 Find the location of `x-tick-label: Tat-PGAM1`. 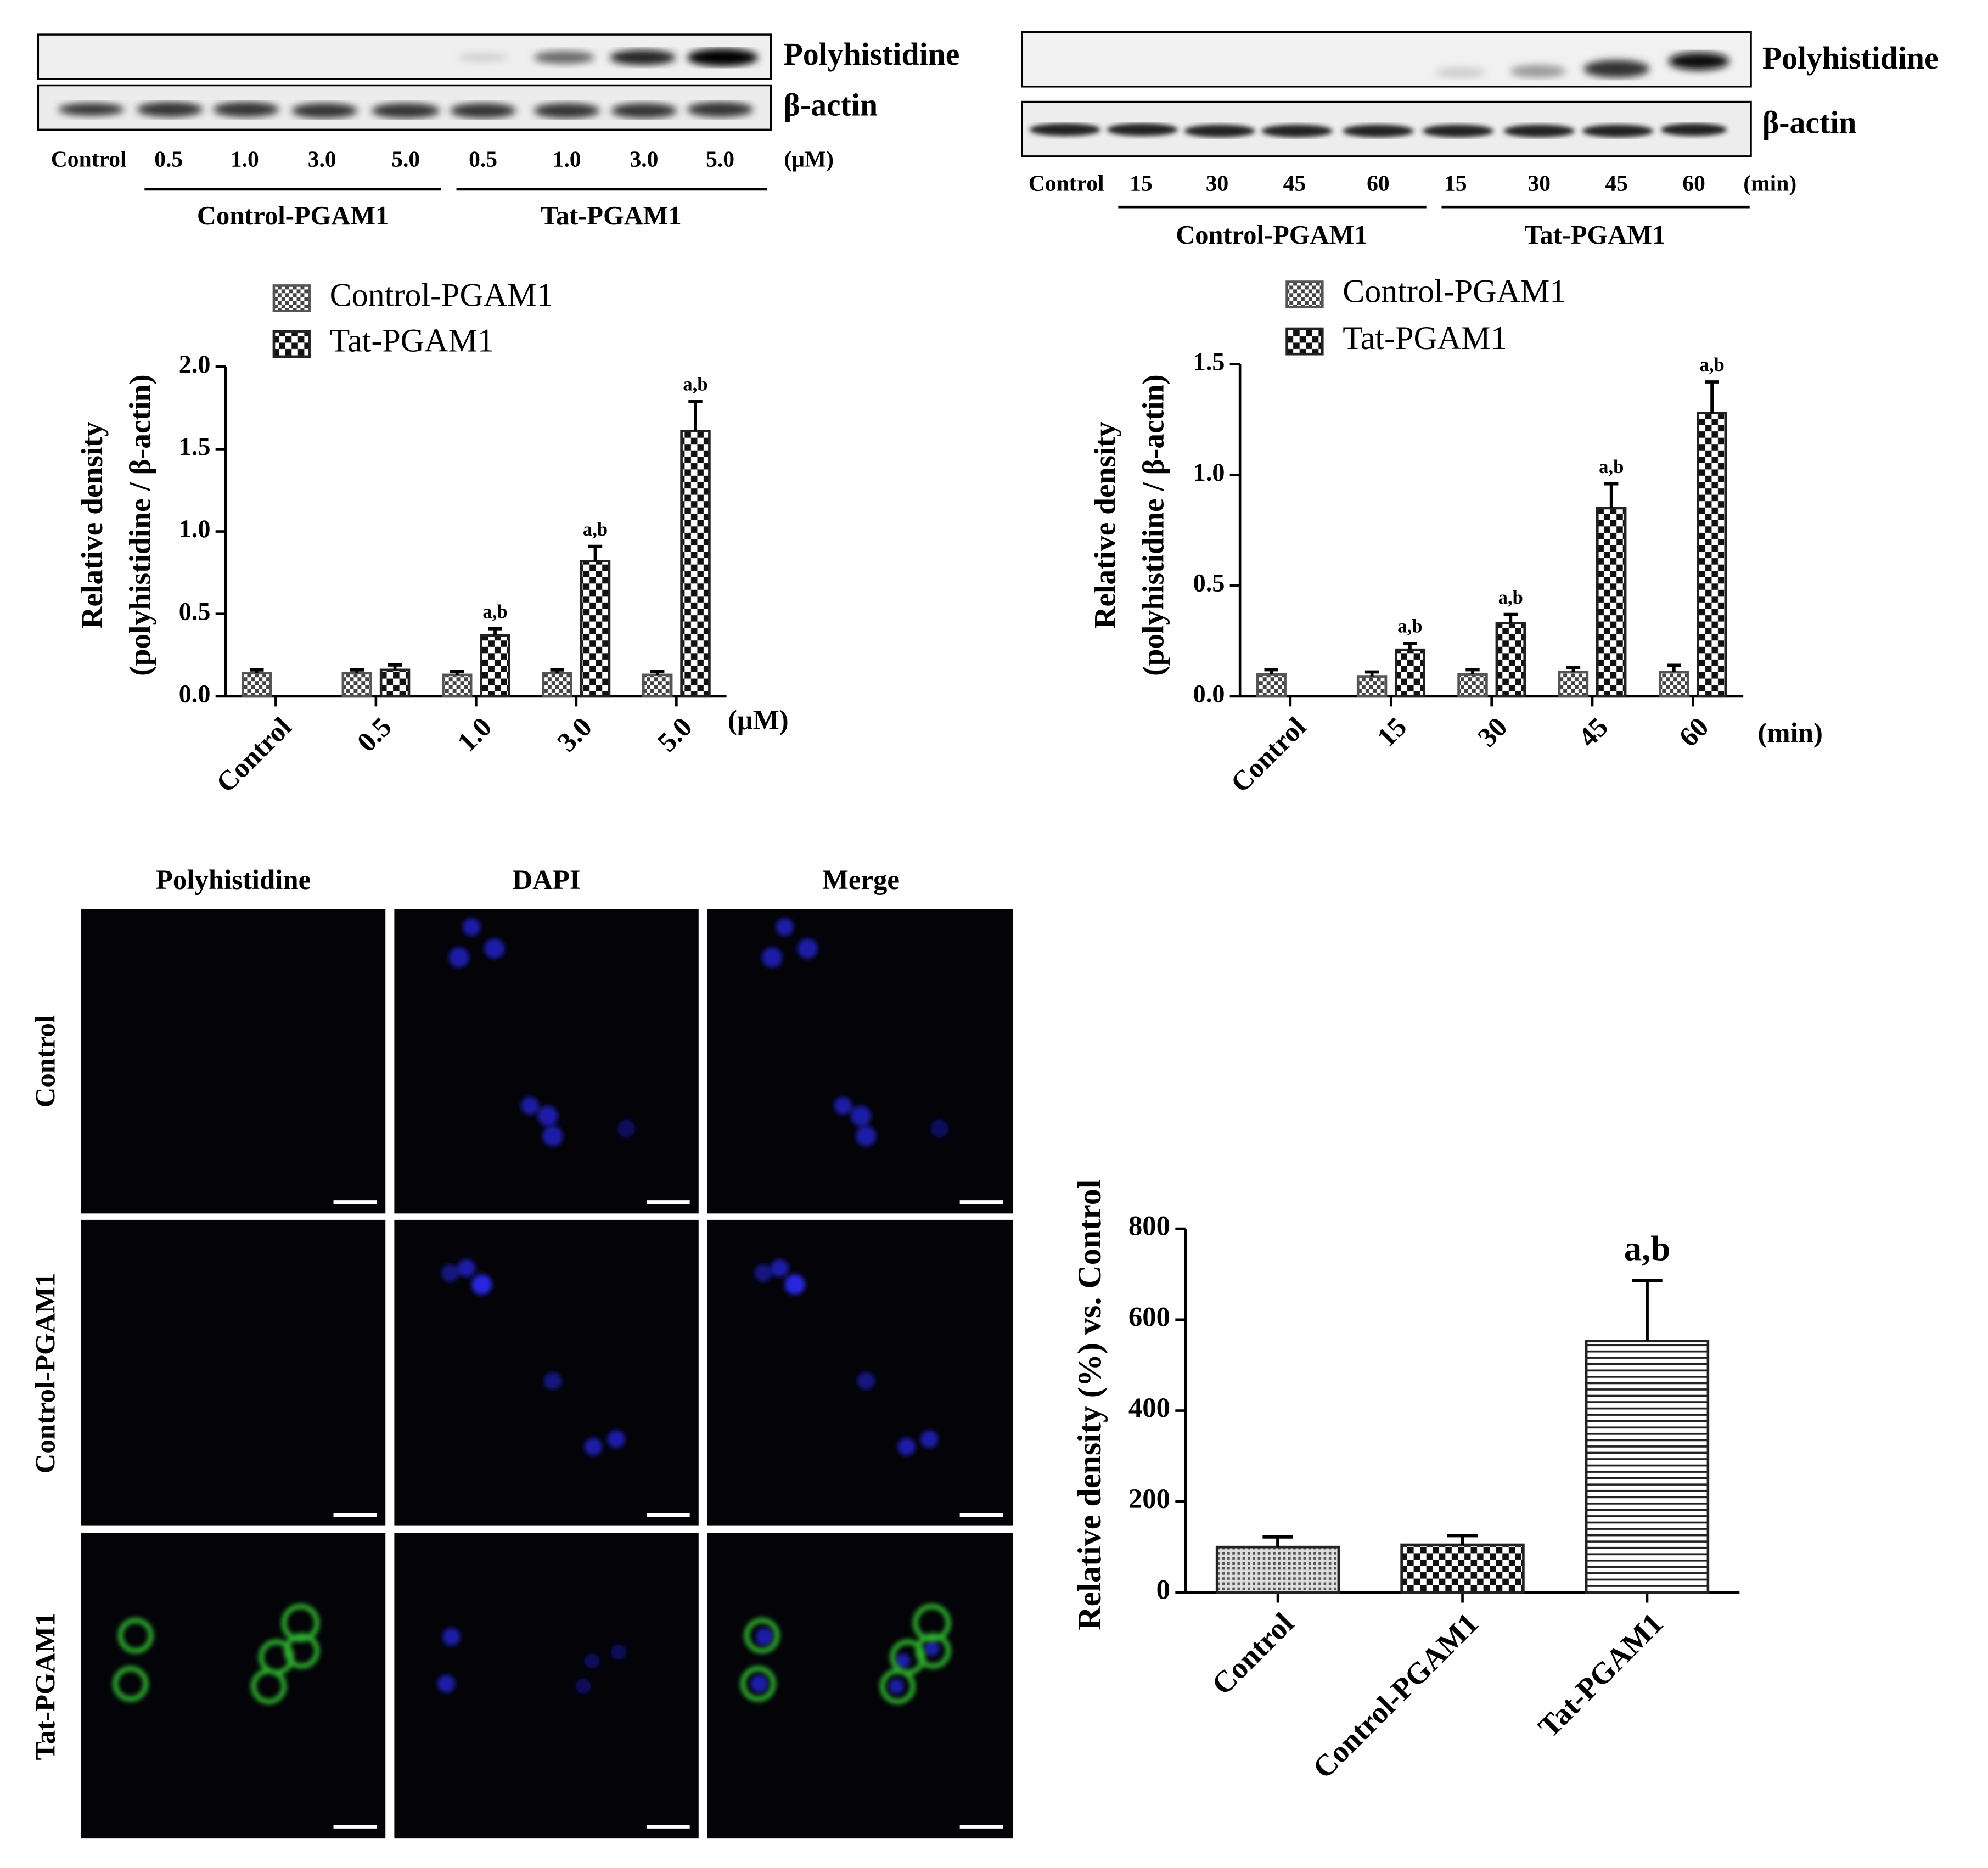

x-tick-label: Tat-PGAM1 is located at coordinates (1601, 1675).